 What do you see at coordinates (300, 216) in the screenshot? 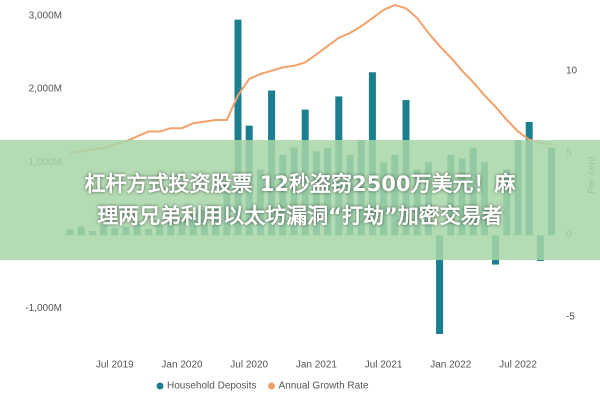
I see `banner-line: 理两兄弟利用以太坊漏洞“打劫”加密交易者` at bounding box center [300, 216].